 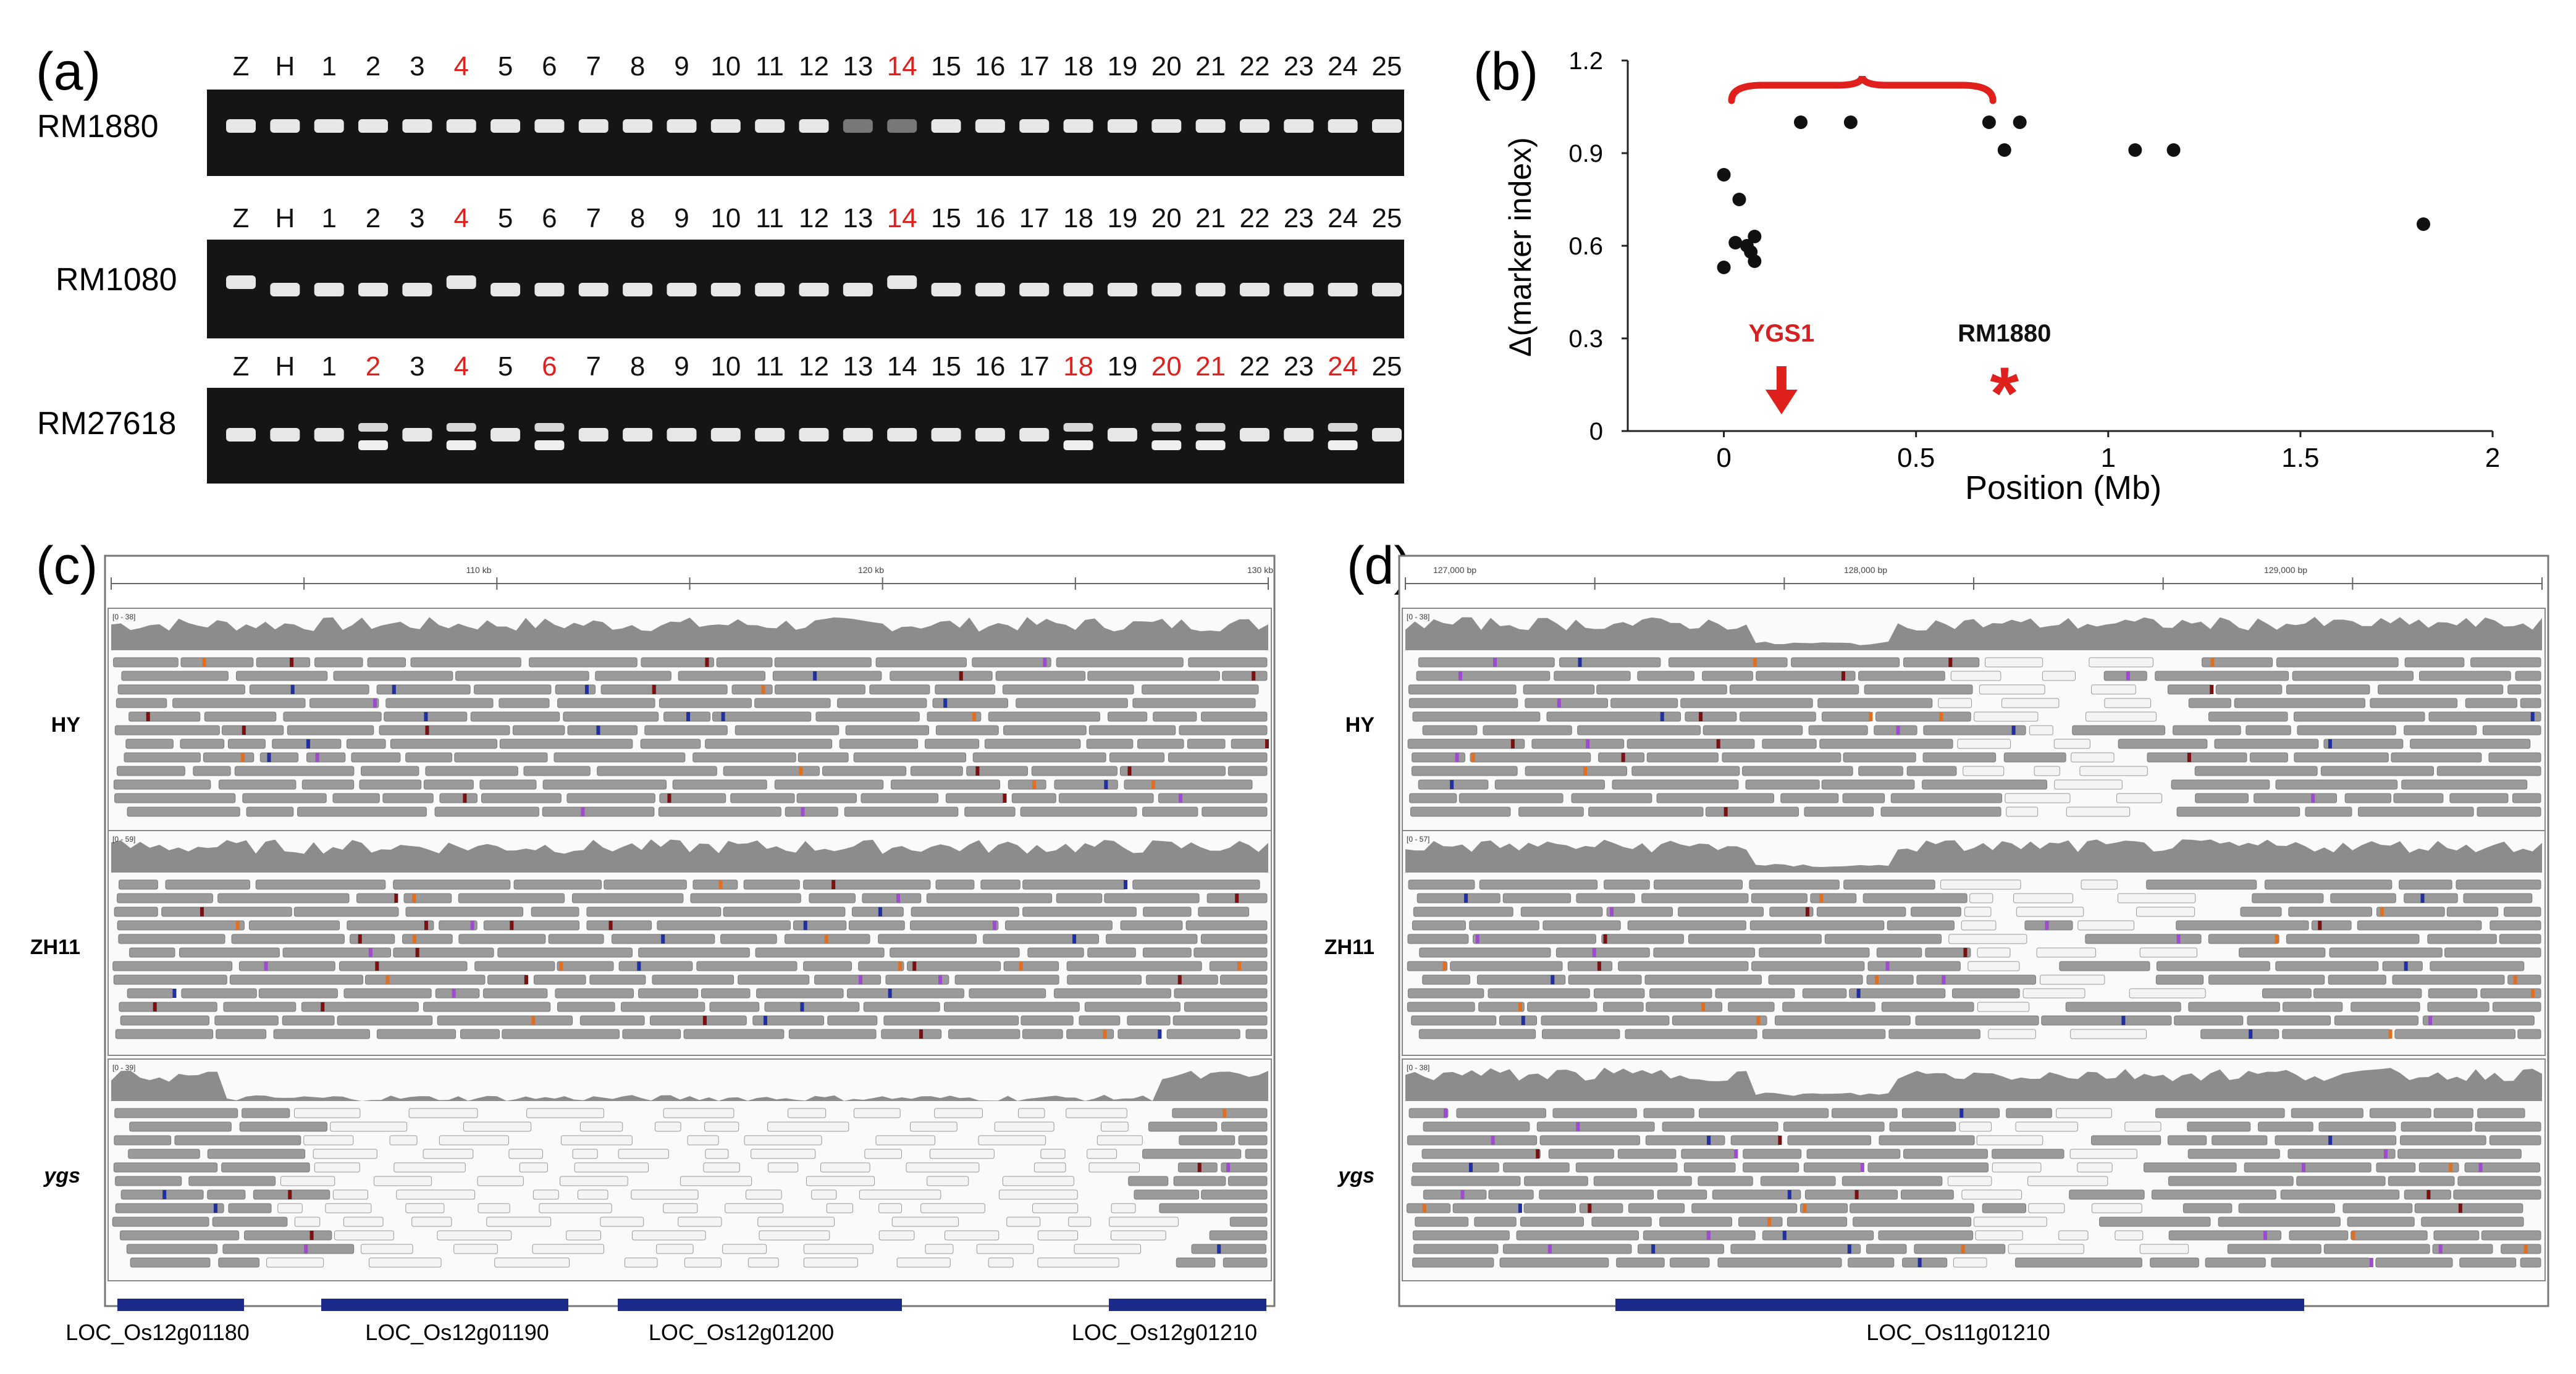 What do you see at coordinates (2300, 458) in the screenshot?
I see `x-tick-label: 1.5` at bounding box center [2300, 458].